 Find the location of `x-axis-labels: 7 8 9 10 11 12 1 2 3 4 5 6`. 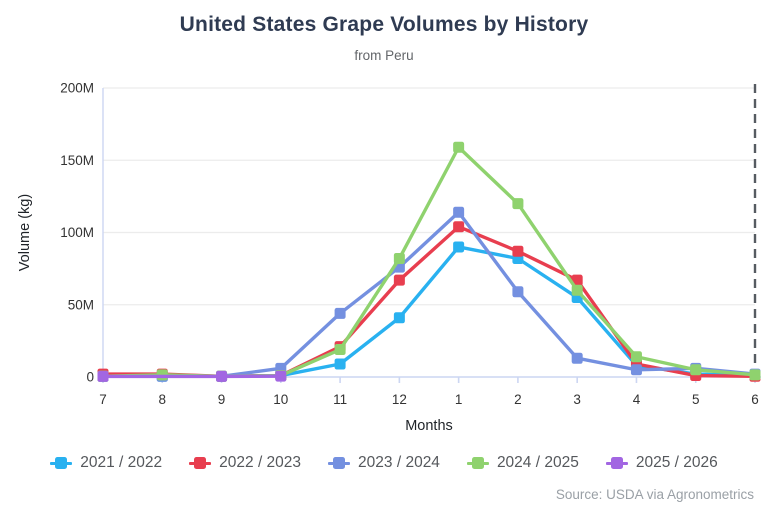

x-axis-labels: 7 8 9 10 11 12 1 2 3 4 5 6 is located at coordinates (429, 399).